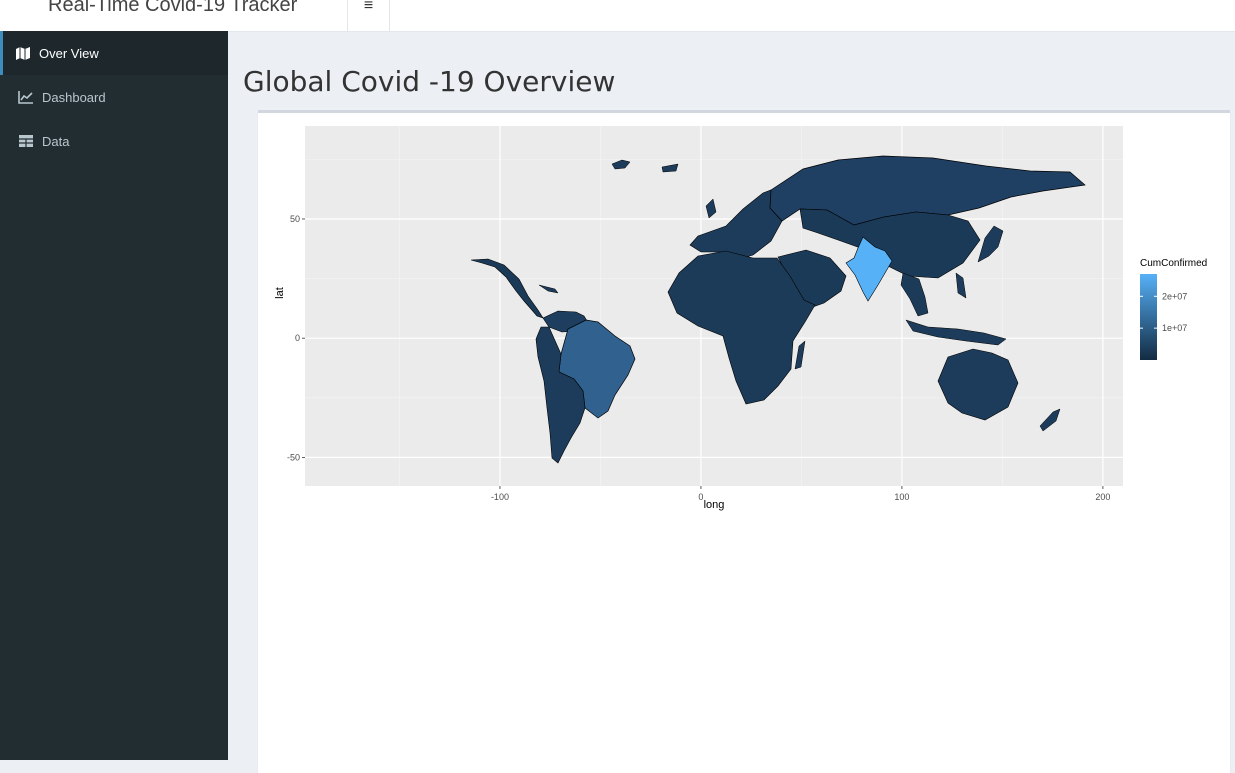 The height and width of the screenshot is (773, 1235). Describe the element at coordinates (74, 97) in the screenshot. I see `sidebar-item-label: Dashboard` at that location.